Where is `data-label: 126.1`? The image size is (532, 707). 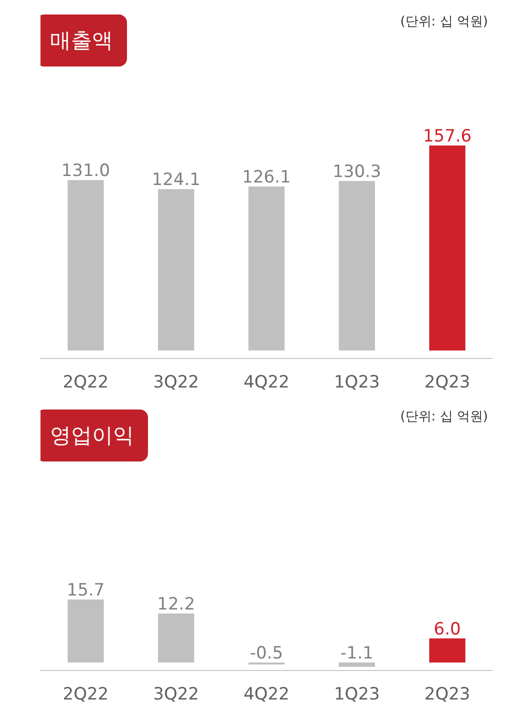
data-label: 126.1 is located at coordinates (266, 177).